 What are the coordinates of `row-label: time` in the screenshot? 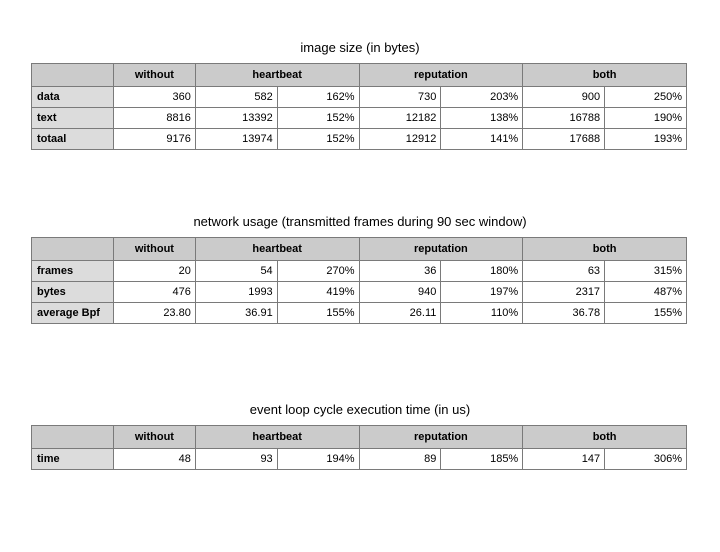 It's located at (72, 459).